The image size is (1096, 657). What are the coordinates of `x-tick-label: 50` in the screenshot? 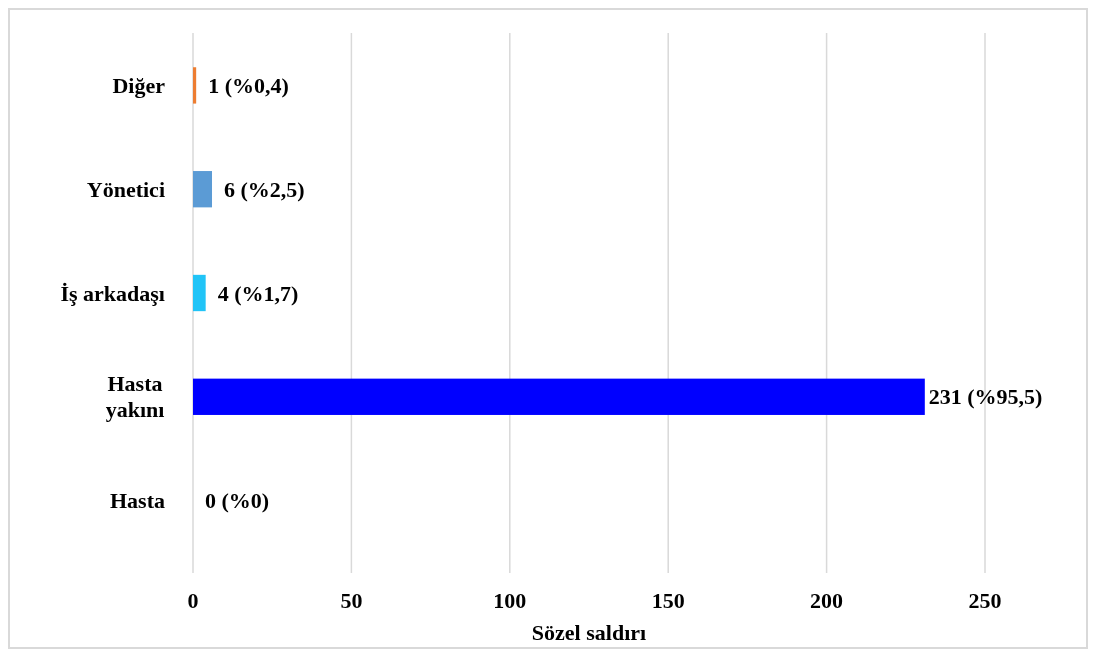 It's located at (351, 600).